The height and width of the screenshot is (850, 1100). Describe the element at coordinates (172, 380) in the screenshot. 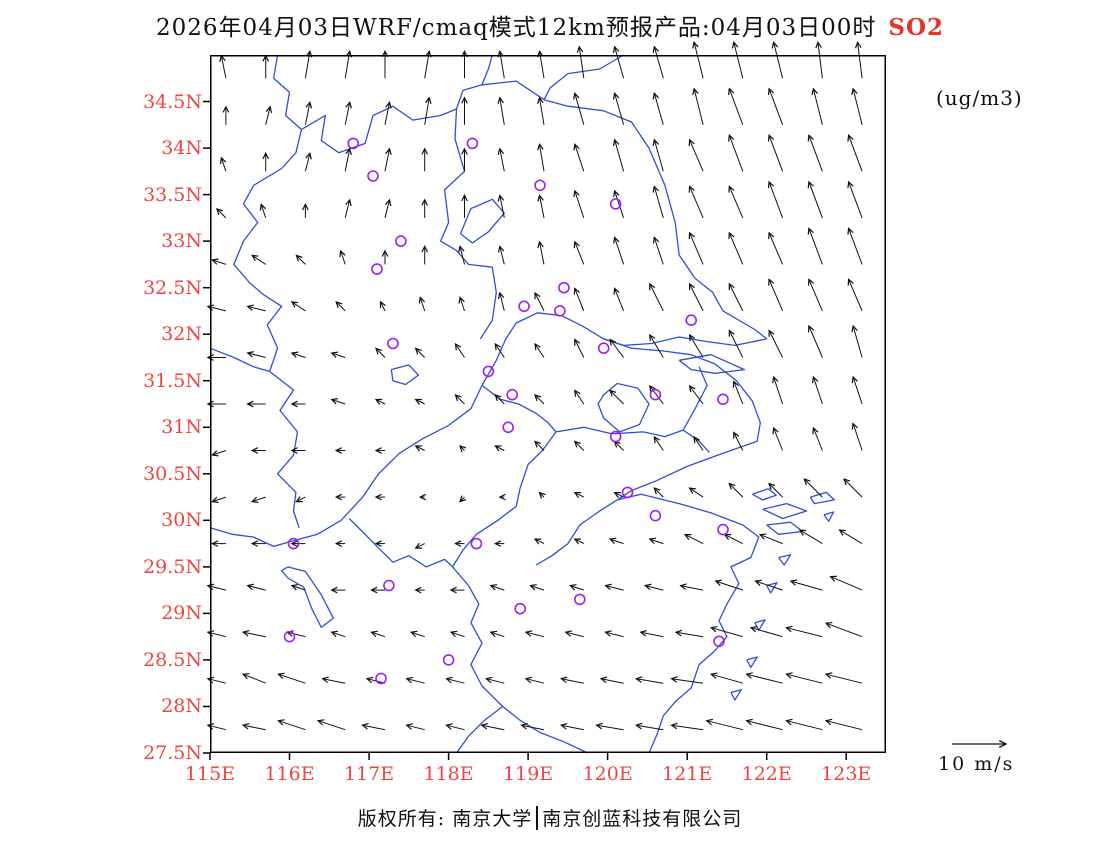

I see `lat-tick-label: 31.5N` at that location.